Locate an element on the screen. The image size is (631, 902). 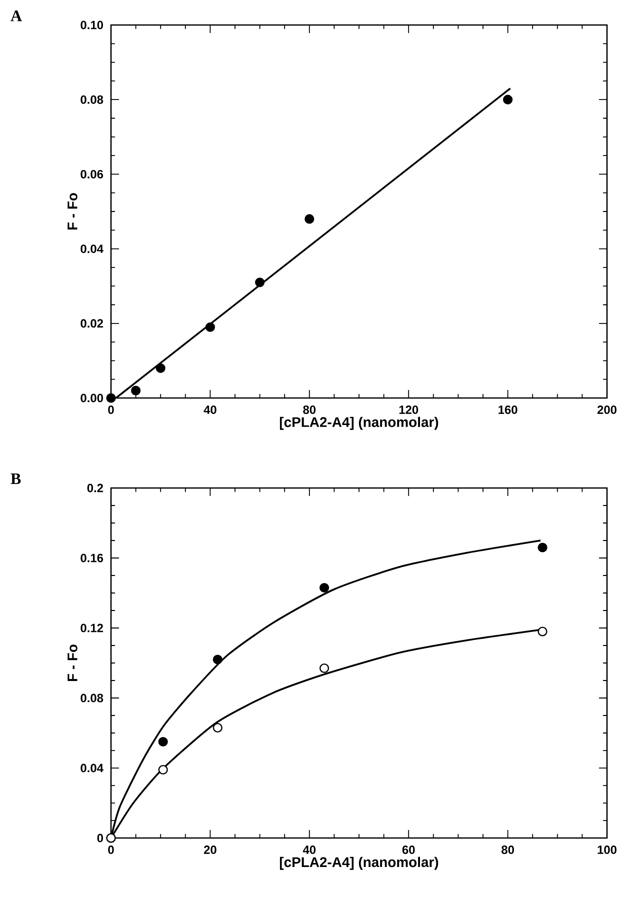
chart-title: B is located at coordinates (15, 479).